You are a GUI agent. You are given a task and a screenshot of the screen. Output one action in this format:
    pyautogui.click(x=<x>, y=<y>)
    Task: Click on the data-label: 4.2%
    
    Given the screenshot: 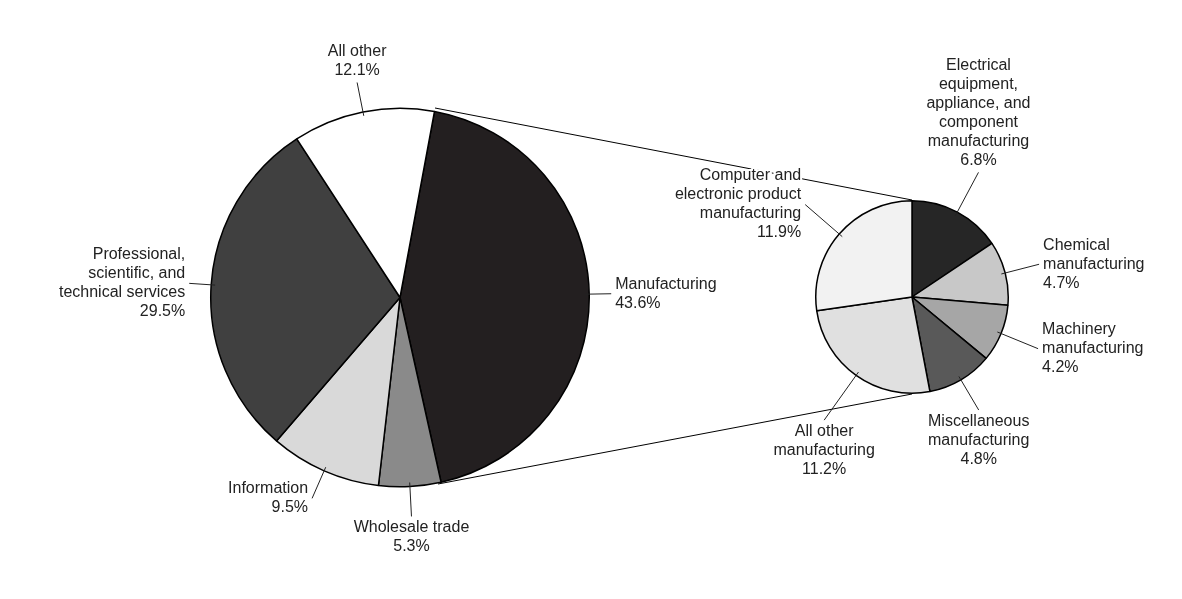 What is the action you would take?
    pyautogui.click(x=1060, y=367)
    